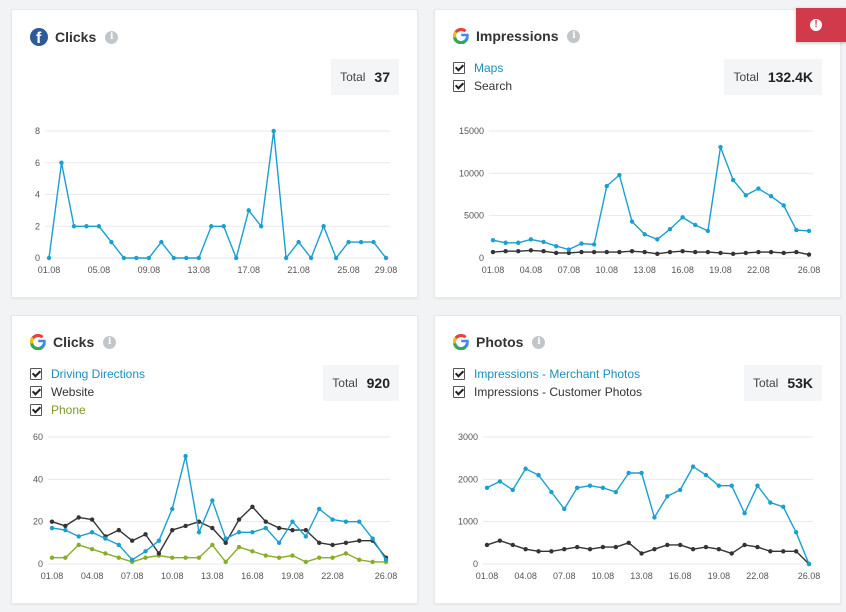  I want to click on panel-title-text: Clicks, so click(74, 342).